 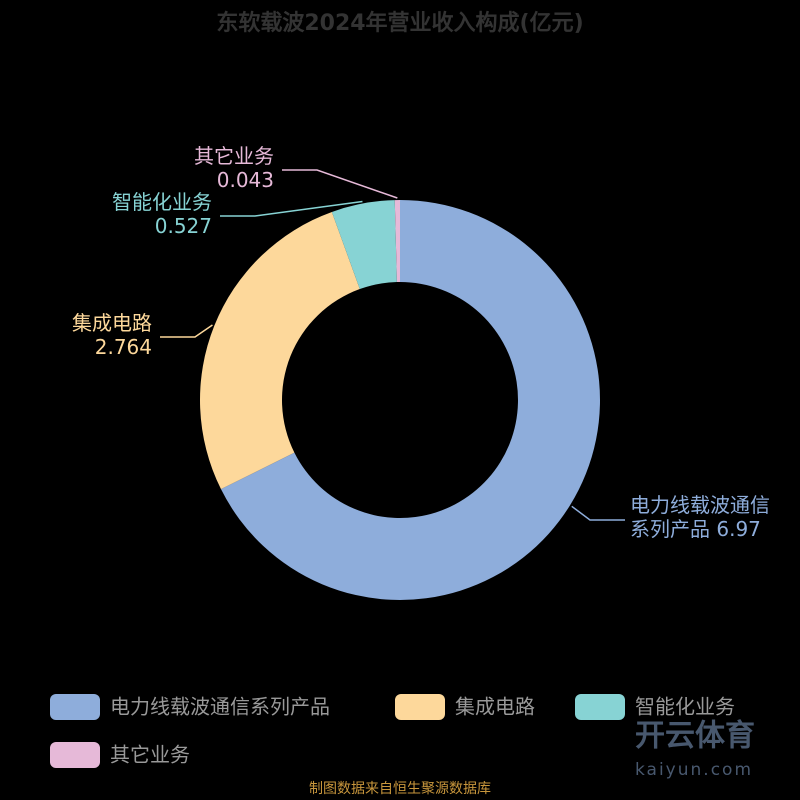 I want to click on legend-label: 电力线载波通信系列产品, so click(x=220, y=707).